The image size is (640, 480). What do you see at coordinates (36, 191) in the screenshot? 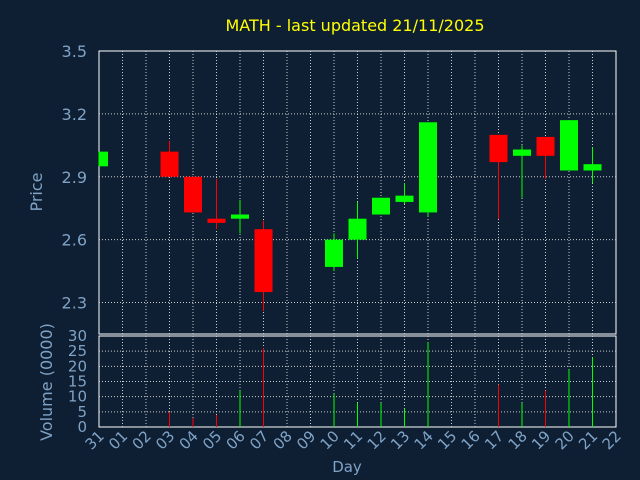
I see `price-axis-label: Price` at bounding box center [36, 191].